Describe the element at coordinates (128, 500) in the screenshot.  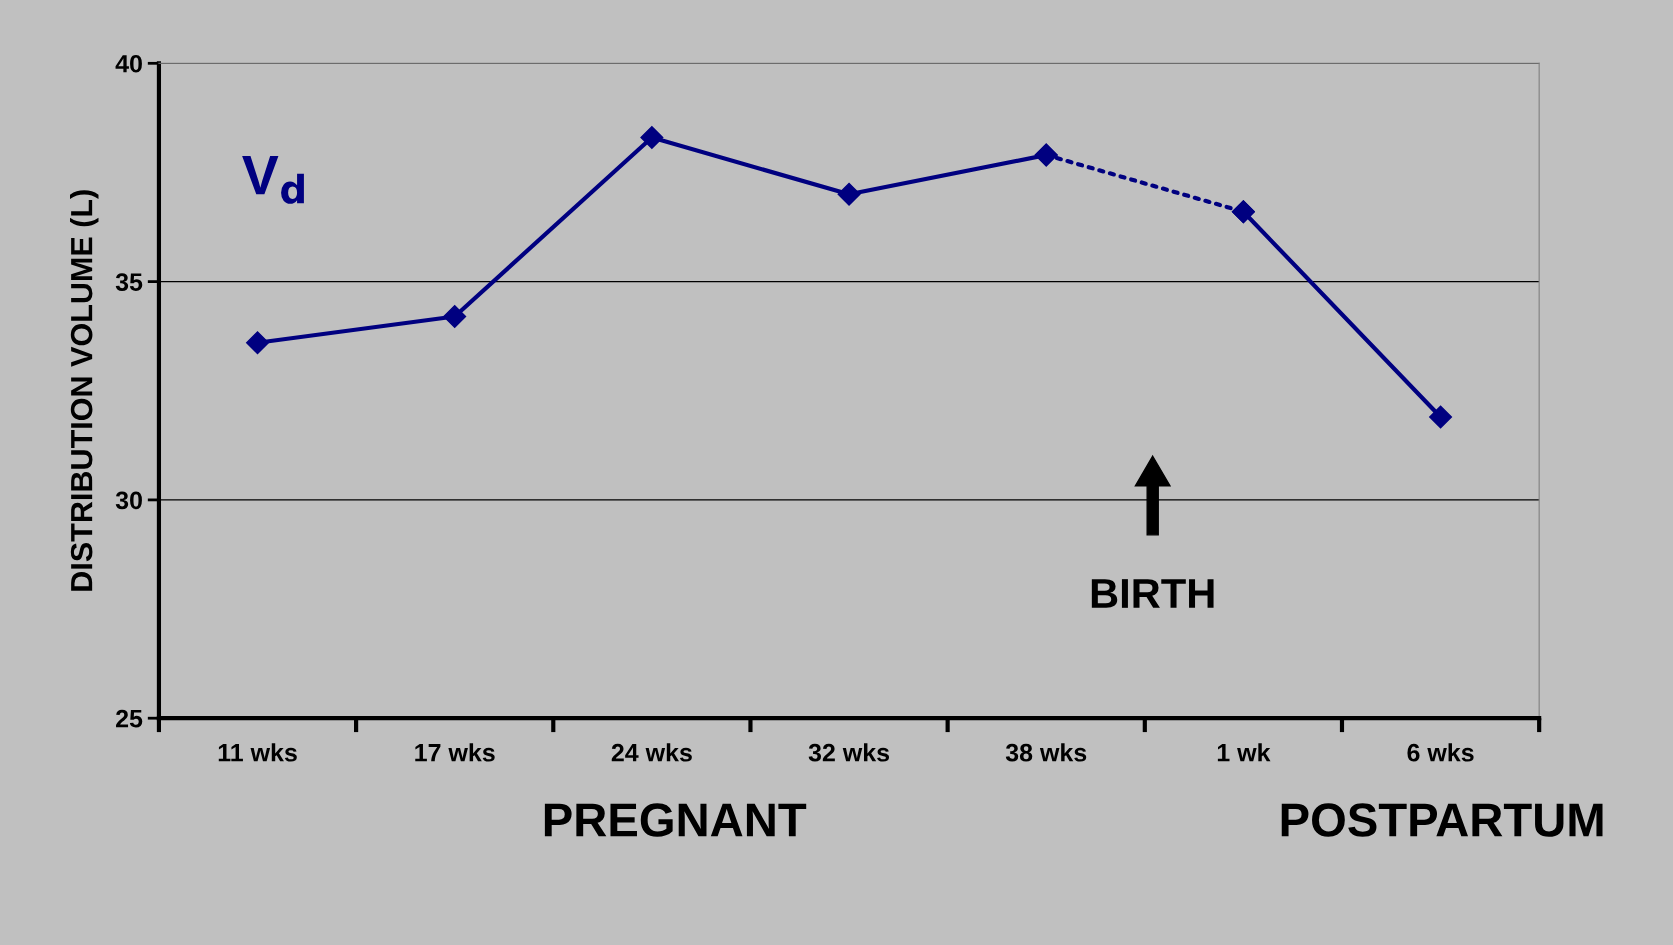
I see `y-tick-label: 30` at that location.